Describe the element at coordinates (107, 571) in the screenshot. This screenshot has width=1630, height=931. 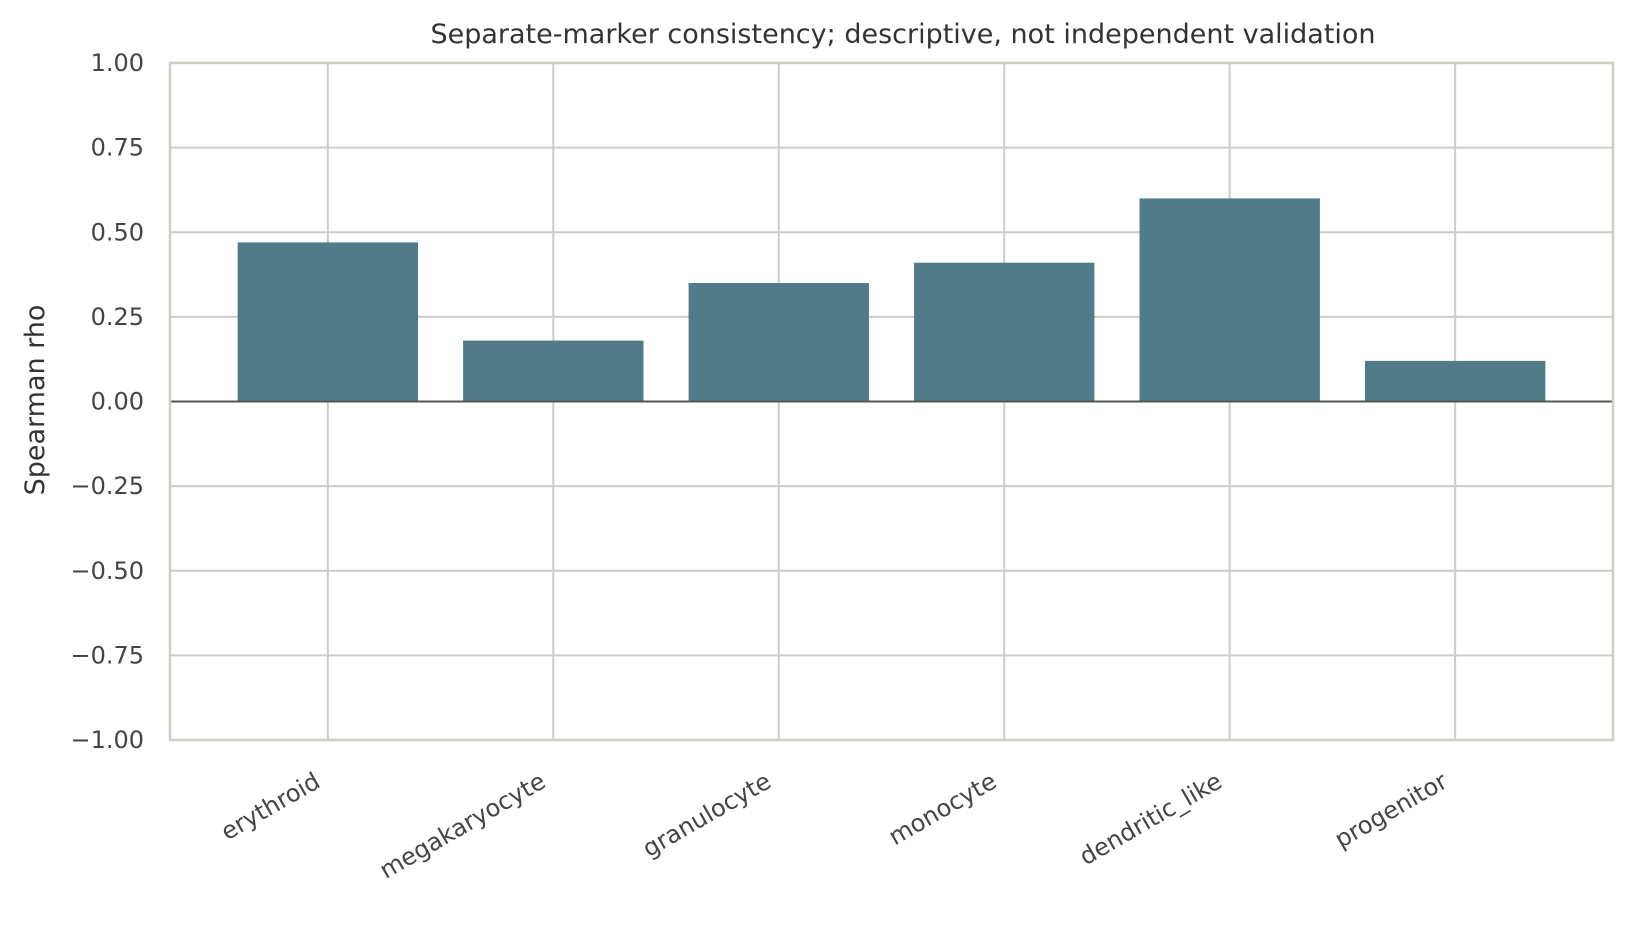
I see `y-tick-label: −0.50` at that location.